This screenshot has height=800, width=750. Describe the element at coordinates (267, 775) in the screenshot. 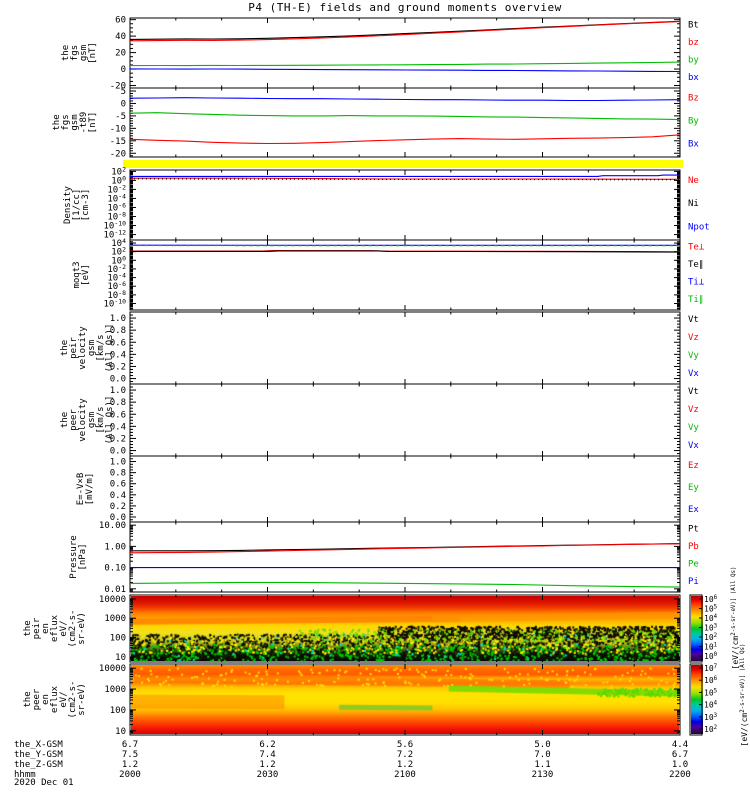

I see `axis-row-value: 2030` at that location.